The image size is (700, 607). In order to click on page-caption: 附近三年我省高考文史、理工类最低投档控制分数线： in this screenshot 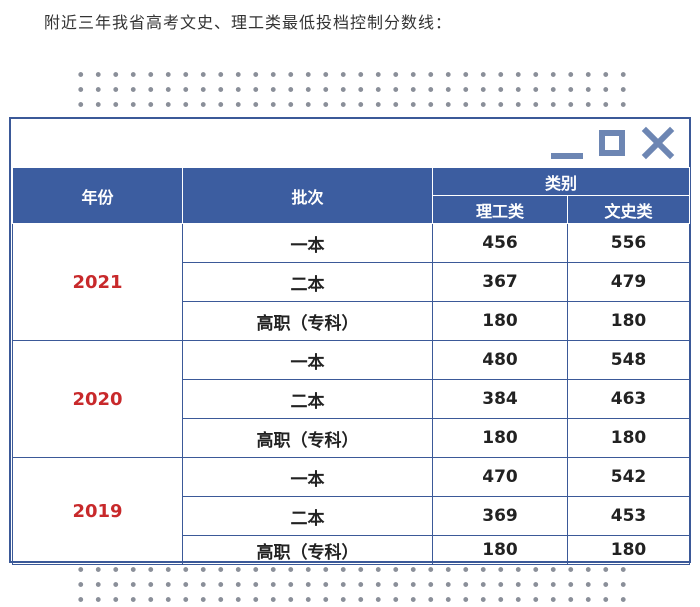, I will do `click(248, 22)`.